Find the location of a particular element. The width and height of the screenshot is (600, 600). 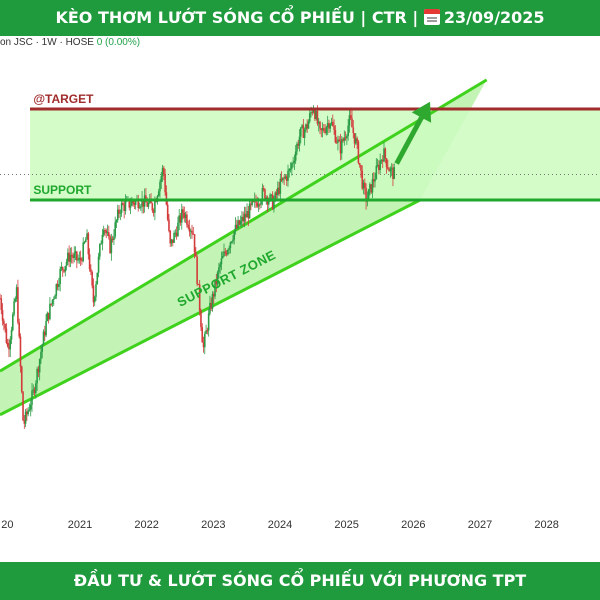

x-tick-label: 2024 is located at coordinates (280, 525).